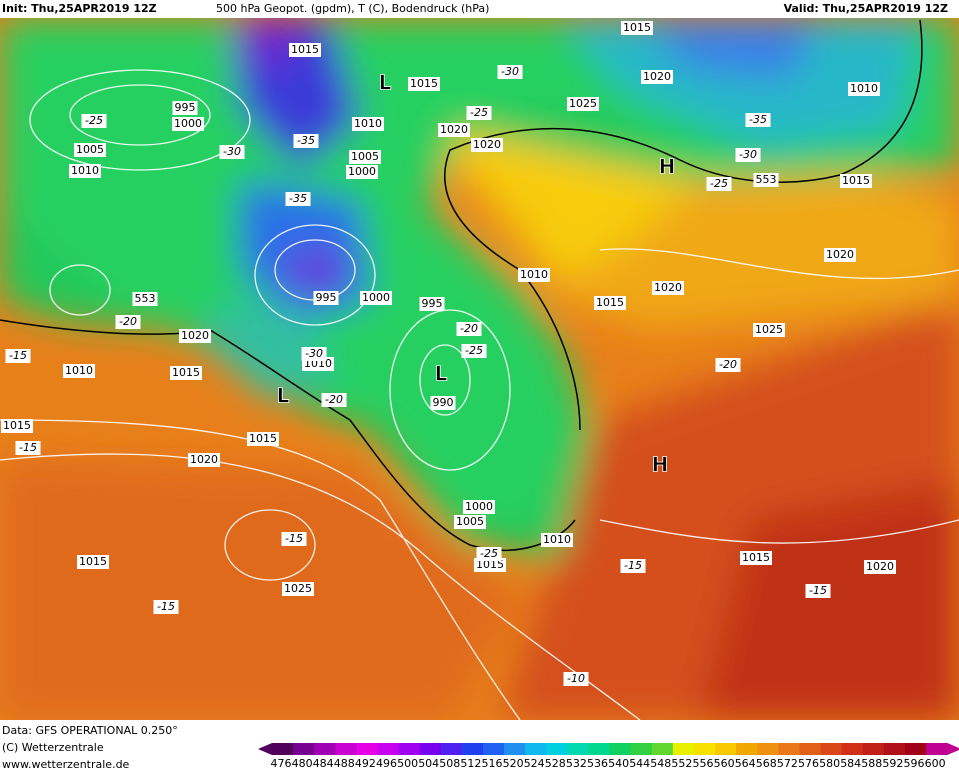 This screenshot has height=774, width=959. Describe the element at coordinates (344, 763) in the screenshot. I see `colorbar-label: 488` at that location.